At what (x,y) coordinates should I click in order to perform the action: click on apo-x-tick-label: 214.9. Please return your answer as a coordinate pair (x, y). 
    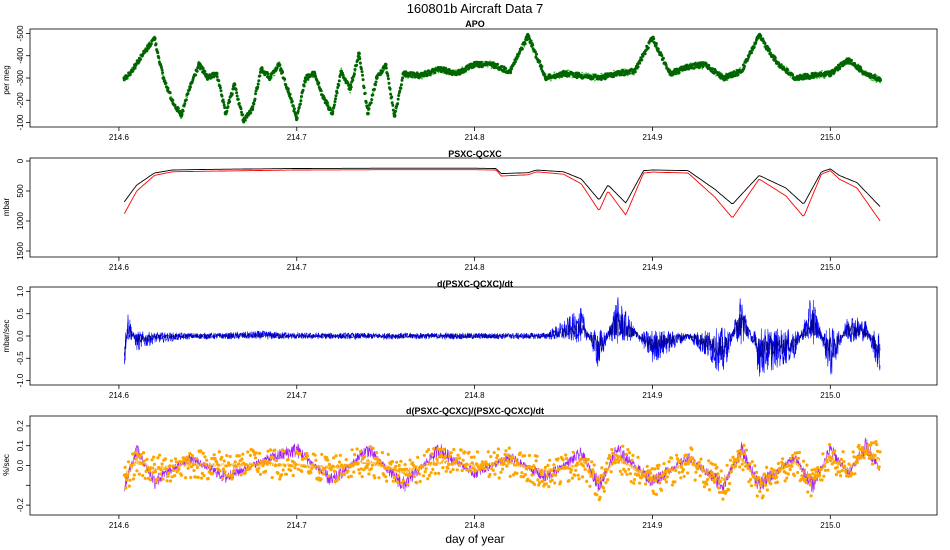
    Looking at the image, I should click on (652, 137).